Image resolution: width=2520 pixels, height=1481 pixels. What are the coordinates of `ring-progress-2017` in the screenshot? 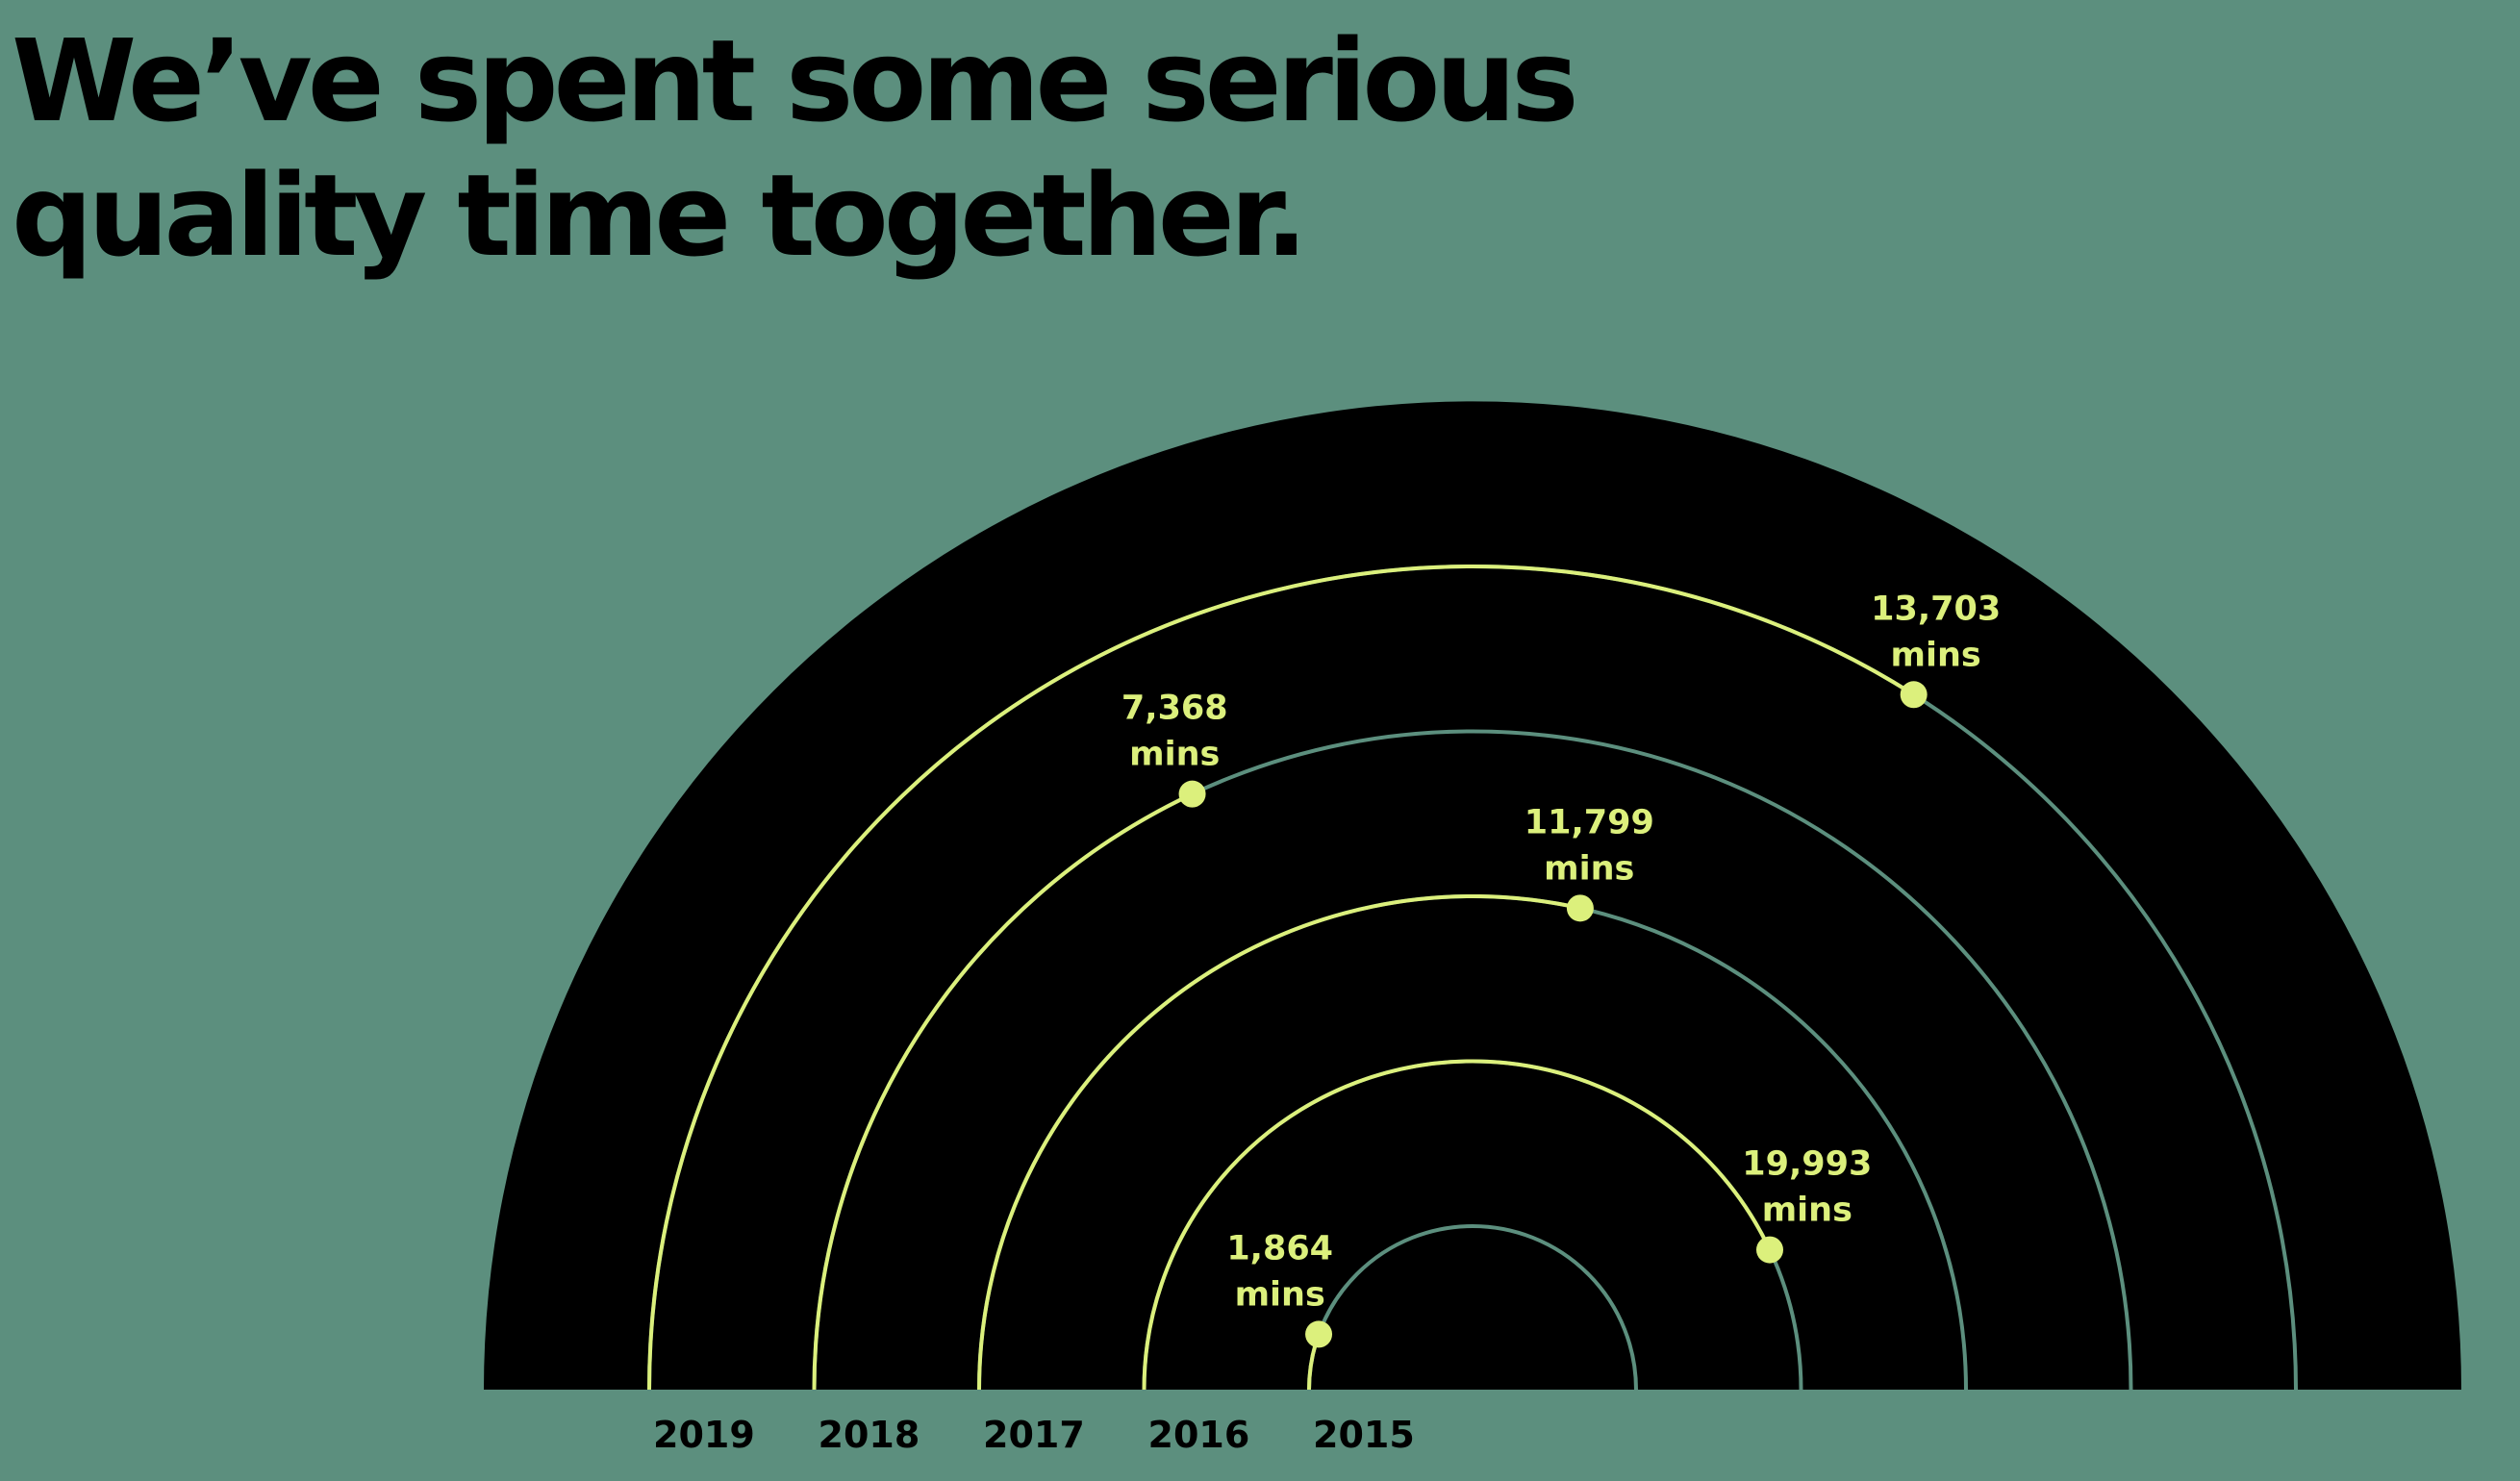 It's located at (1279, 1142).